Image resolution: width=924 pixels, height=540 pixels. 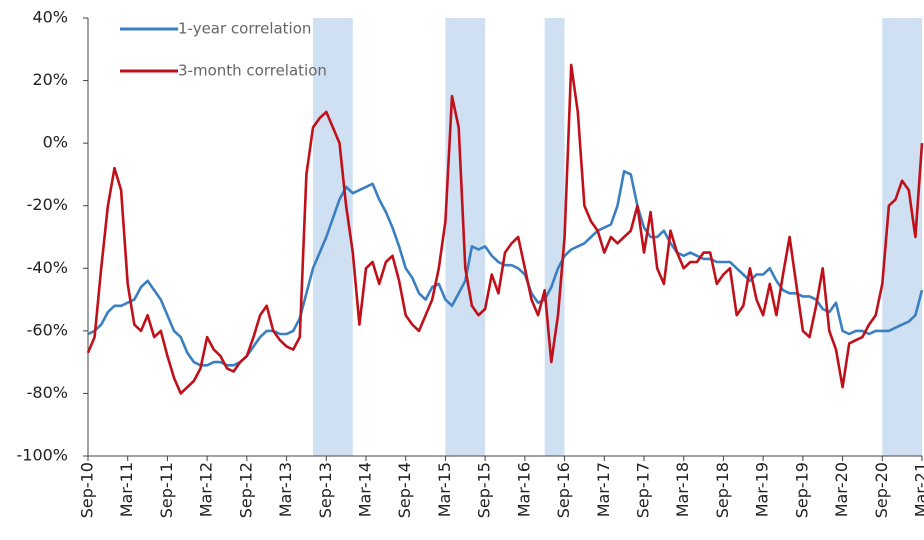 I want to click on x-tick-label: Mar-14, so click(x=365, y=489).